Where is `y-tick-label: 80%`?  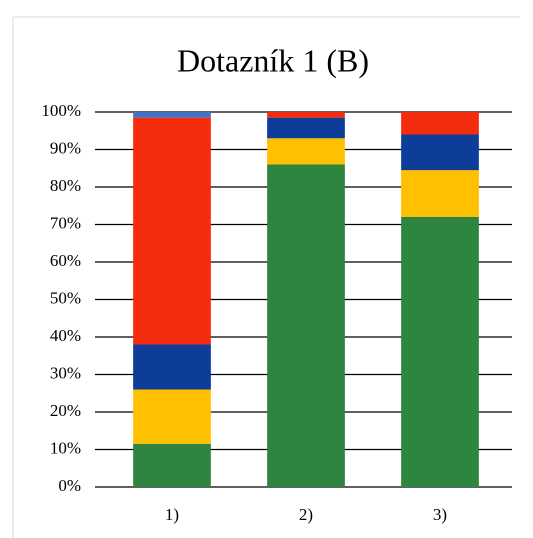 y-tick-label: 80% is located at coordinates (65, 185).